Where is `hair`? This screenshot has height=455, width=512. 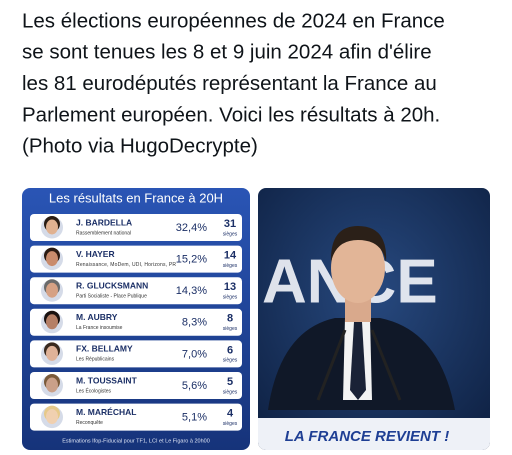
hair is located at coordinates (358, 244).